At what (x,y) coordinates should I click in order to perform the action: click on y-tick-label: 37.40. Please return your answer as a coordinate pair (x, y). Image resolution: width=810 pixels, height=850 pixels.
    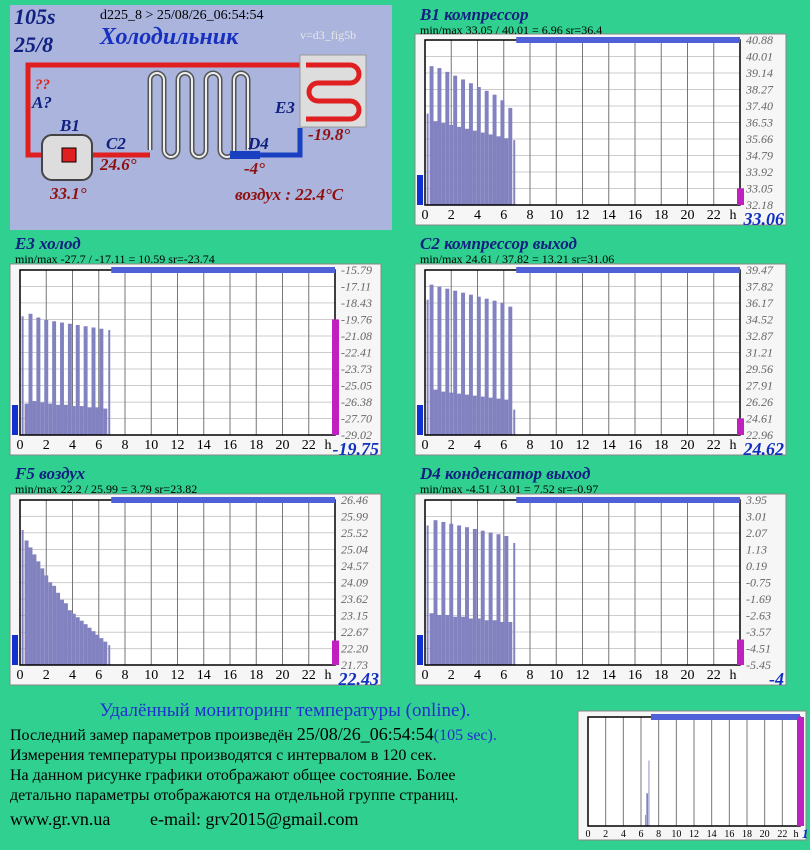
    Looking at the image, I should click on (759, 106).